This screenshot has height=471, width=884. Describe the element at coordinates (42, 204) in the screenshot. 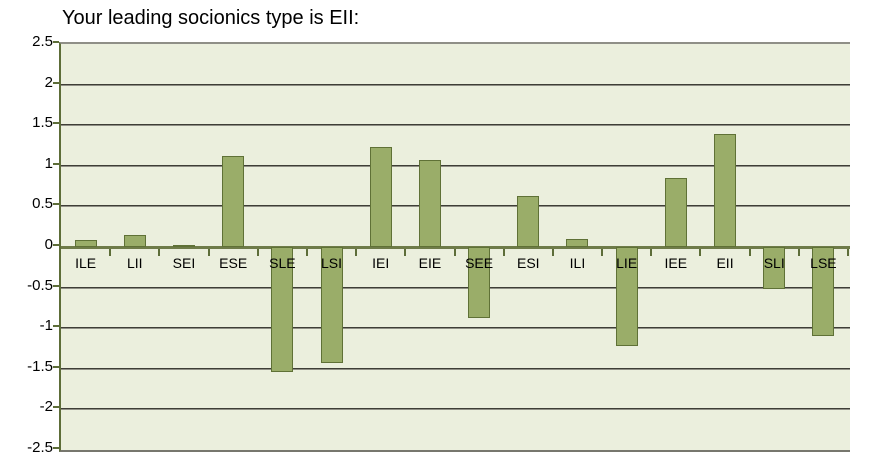

I see `y-axis-label: 0.5` at that location.